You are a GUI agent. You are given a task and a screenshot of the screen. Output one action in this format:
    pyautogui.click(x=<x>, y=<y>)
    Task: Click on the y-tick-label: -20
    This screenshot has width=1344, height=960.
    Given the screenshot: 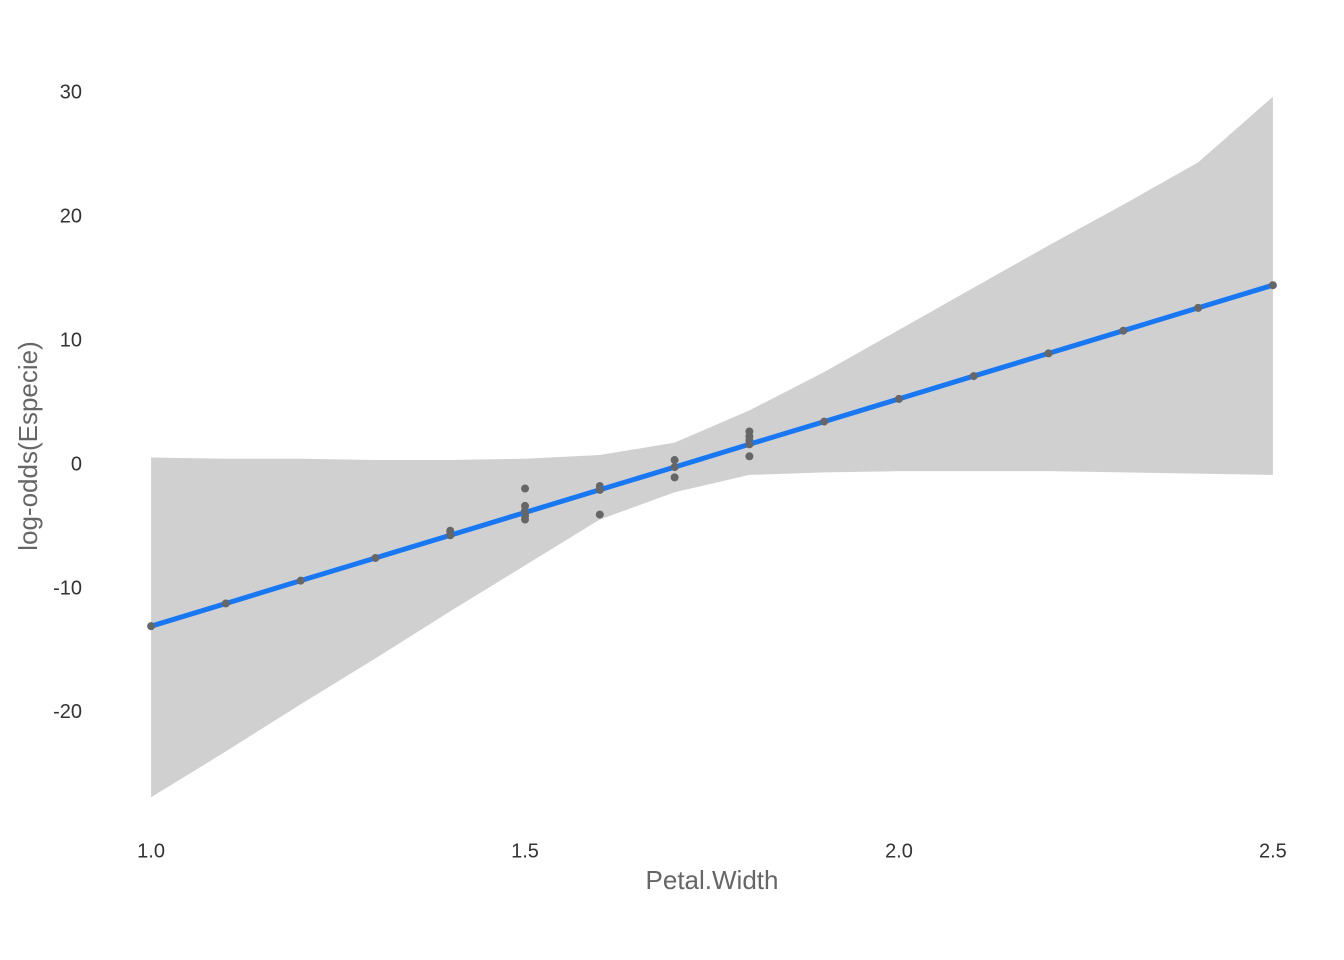 What is the action you would take?
    pyautogui.click(x=67, y=712)
    